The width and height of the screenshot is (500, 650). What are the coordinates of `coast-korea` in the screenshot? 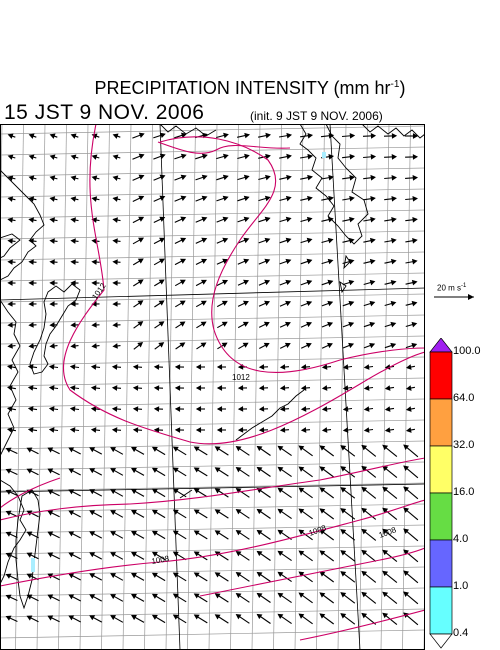 It's located at (22, 225).